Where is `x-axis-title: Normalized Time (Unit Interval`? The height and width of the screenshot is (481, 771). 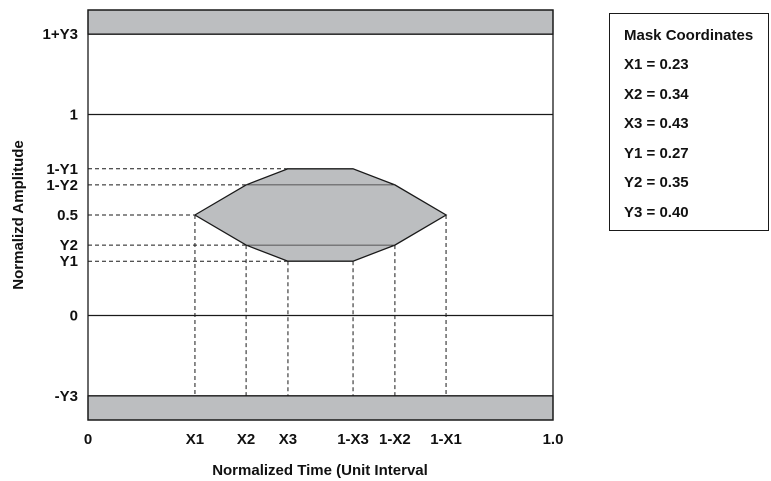
x-axis-title: Normalized Time (Unit Interval is located at coordinates (320, 470).